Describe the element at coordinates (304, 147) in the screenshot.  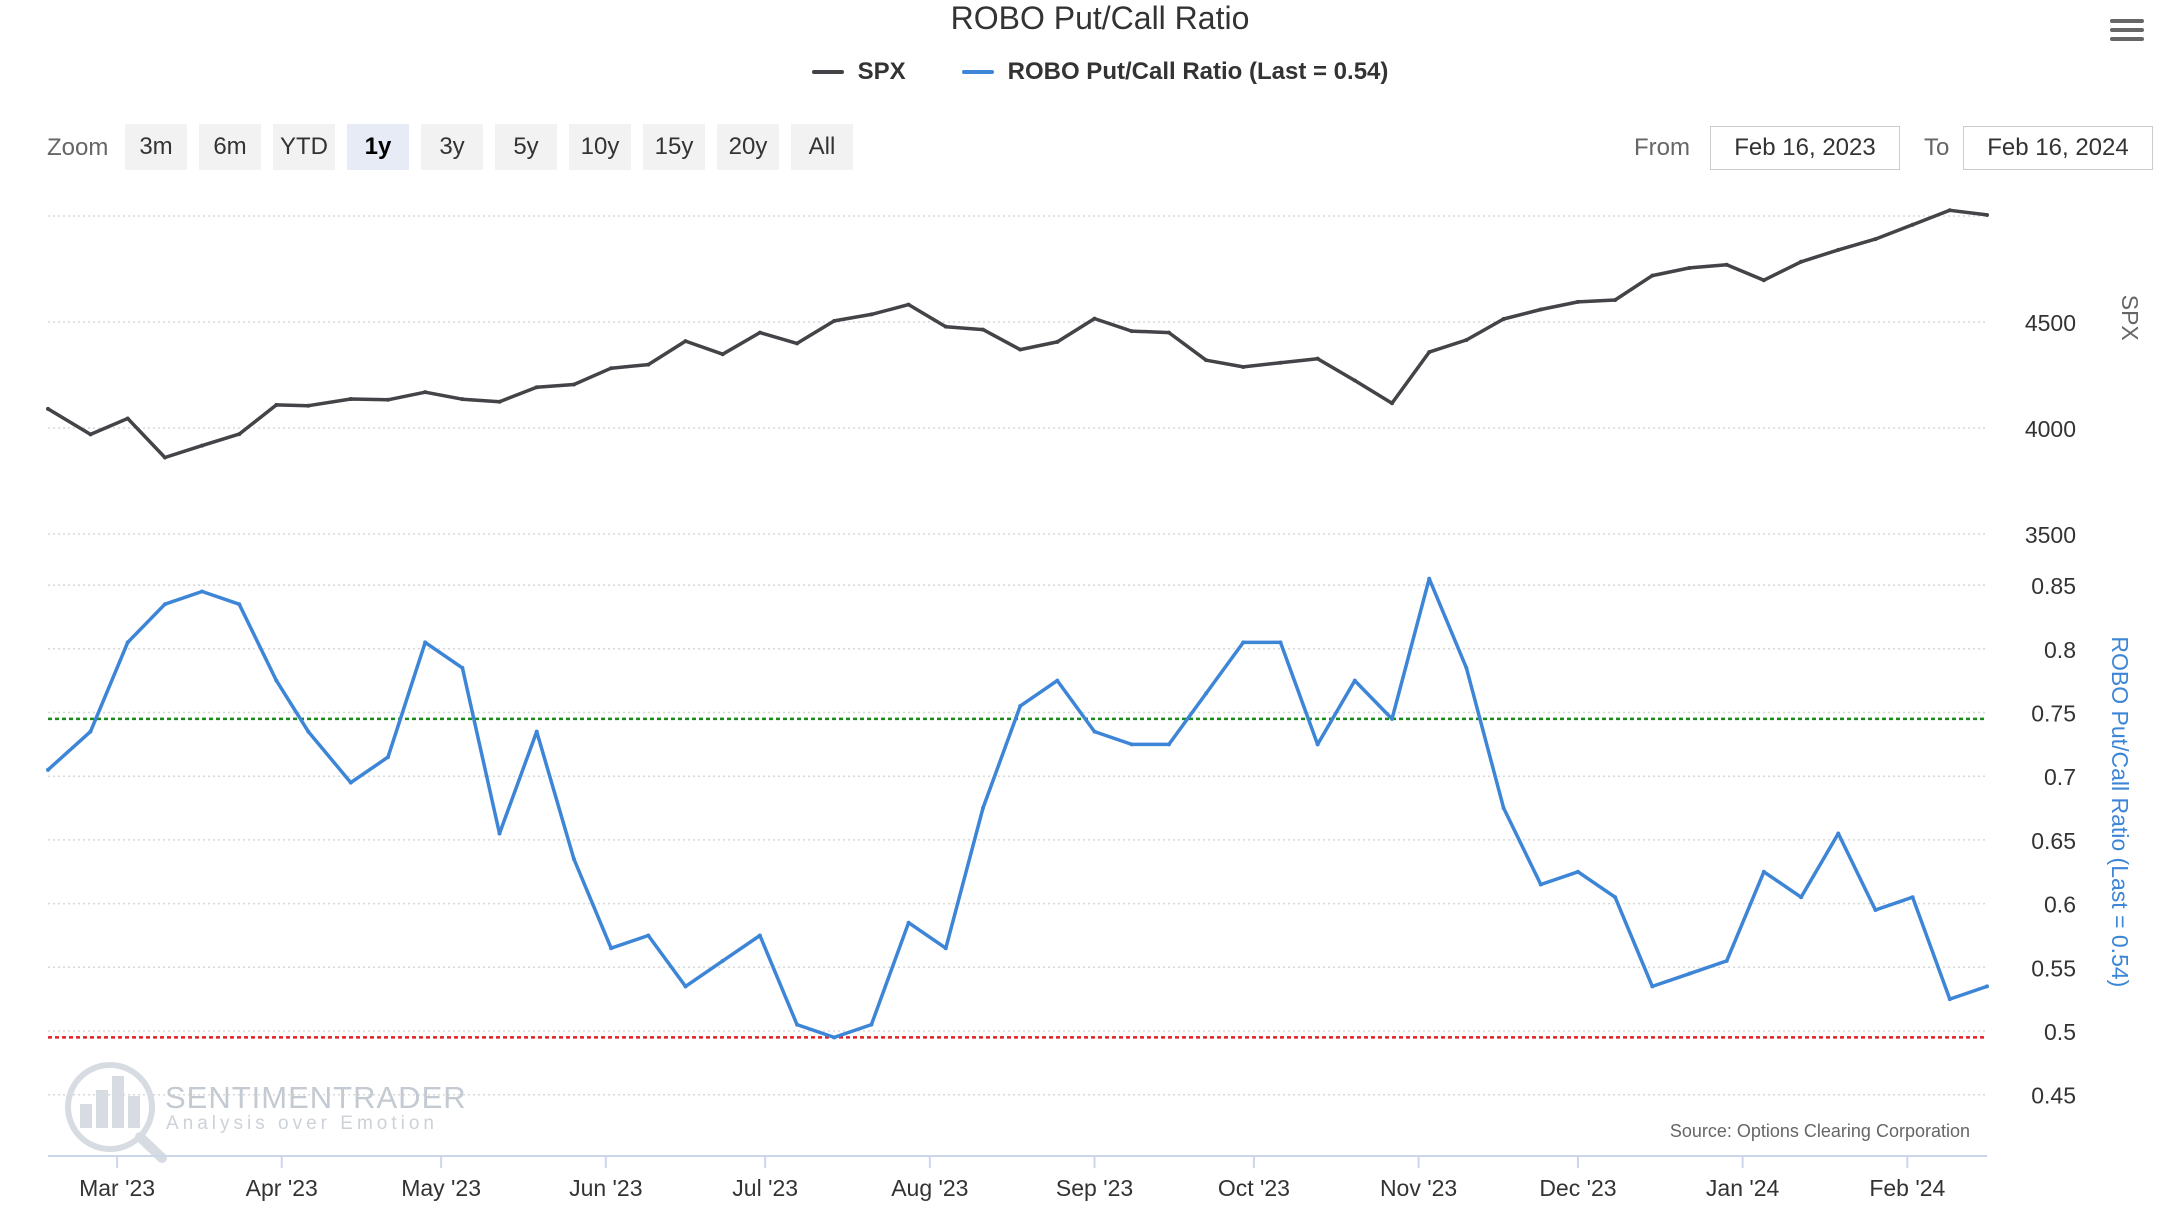
I see `zoom-button-ytd: YTD` at that location.